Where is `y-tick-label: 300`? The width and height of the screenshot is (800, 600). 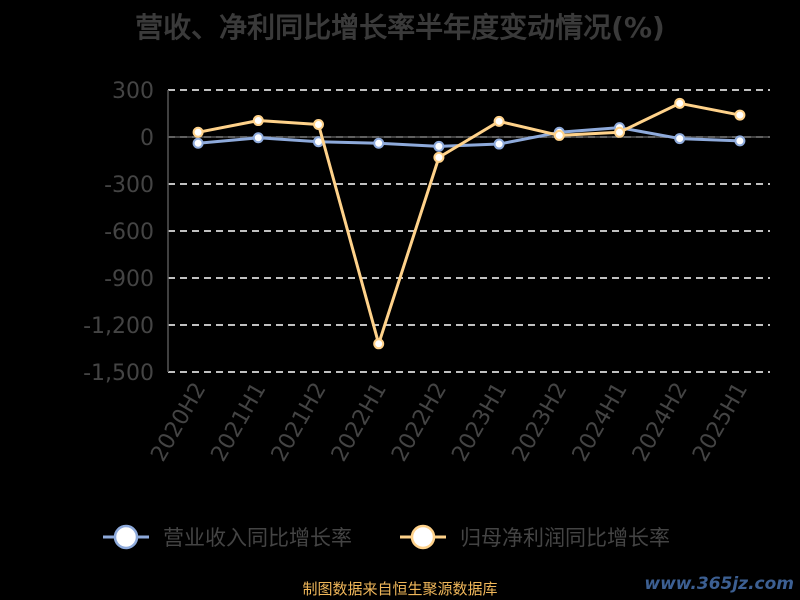 y-tick-label: 300 is located at coordinates (133, 91).